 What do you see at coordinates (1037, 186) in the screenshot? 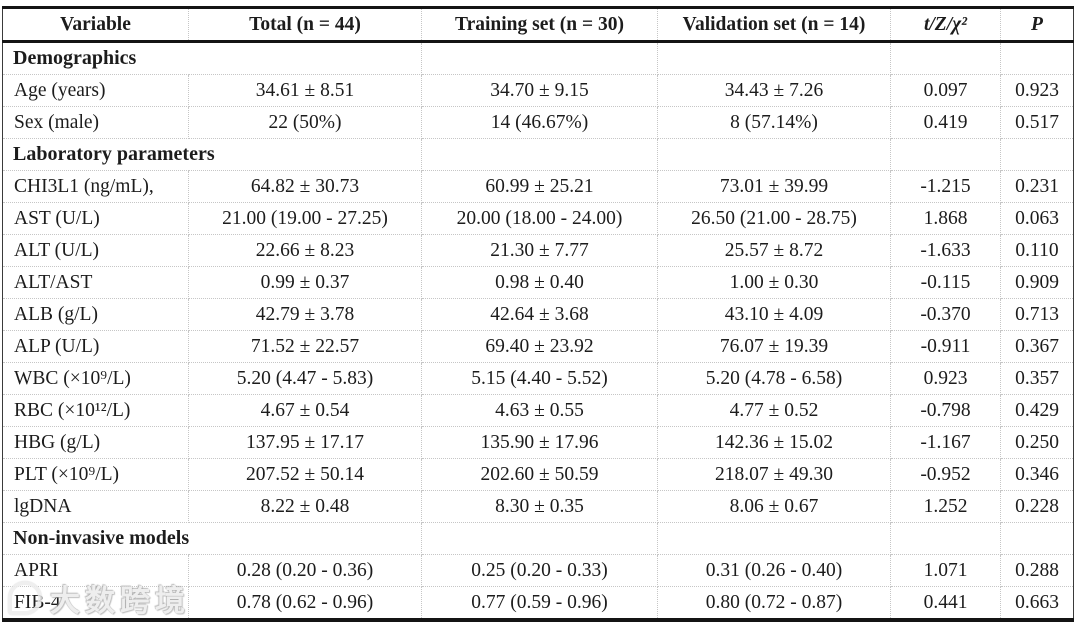
I see `value-cell: 0.231` at bounding box center [1037, 186].